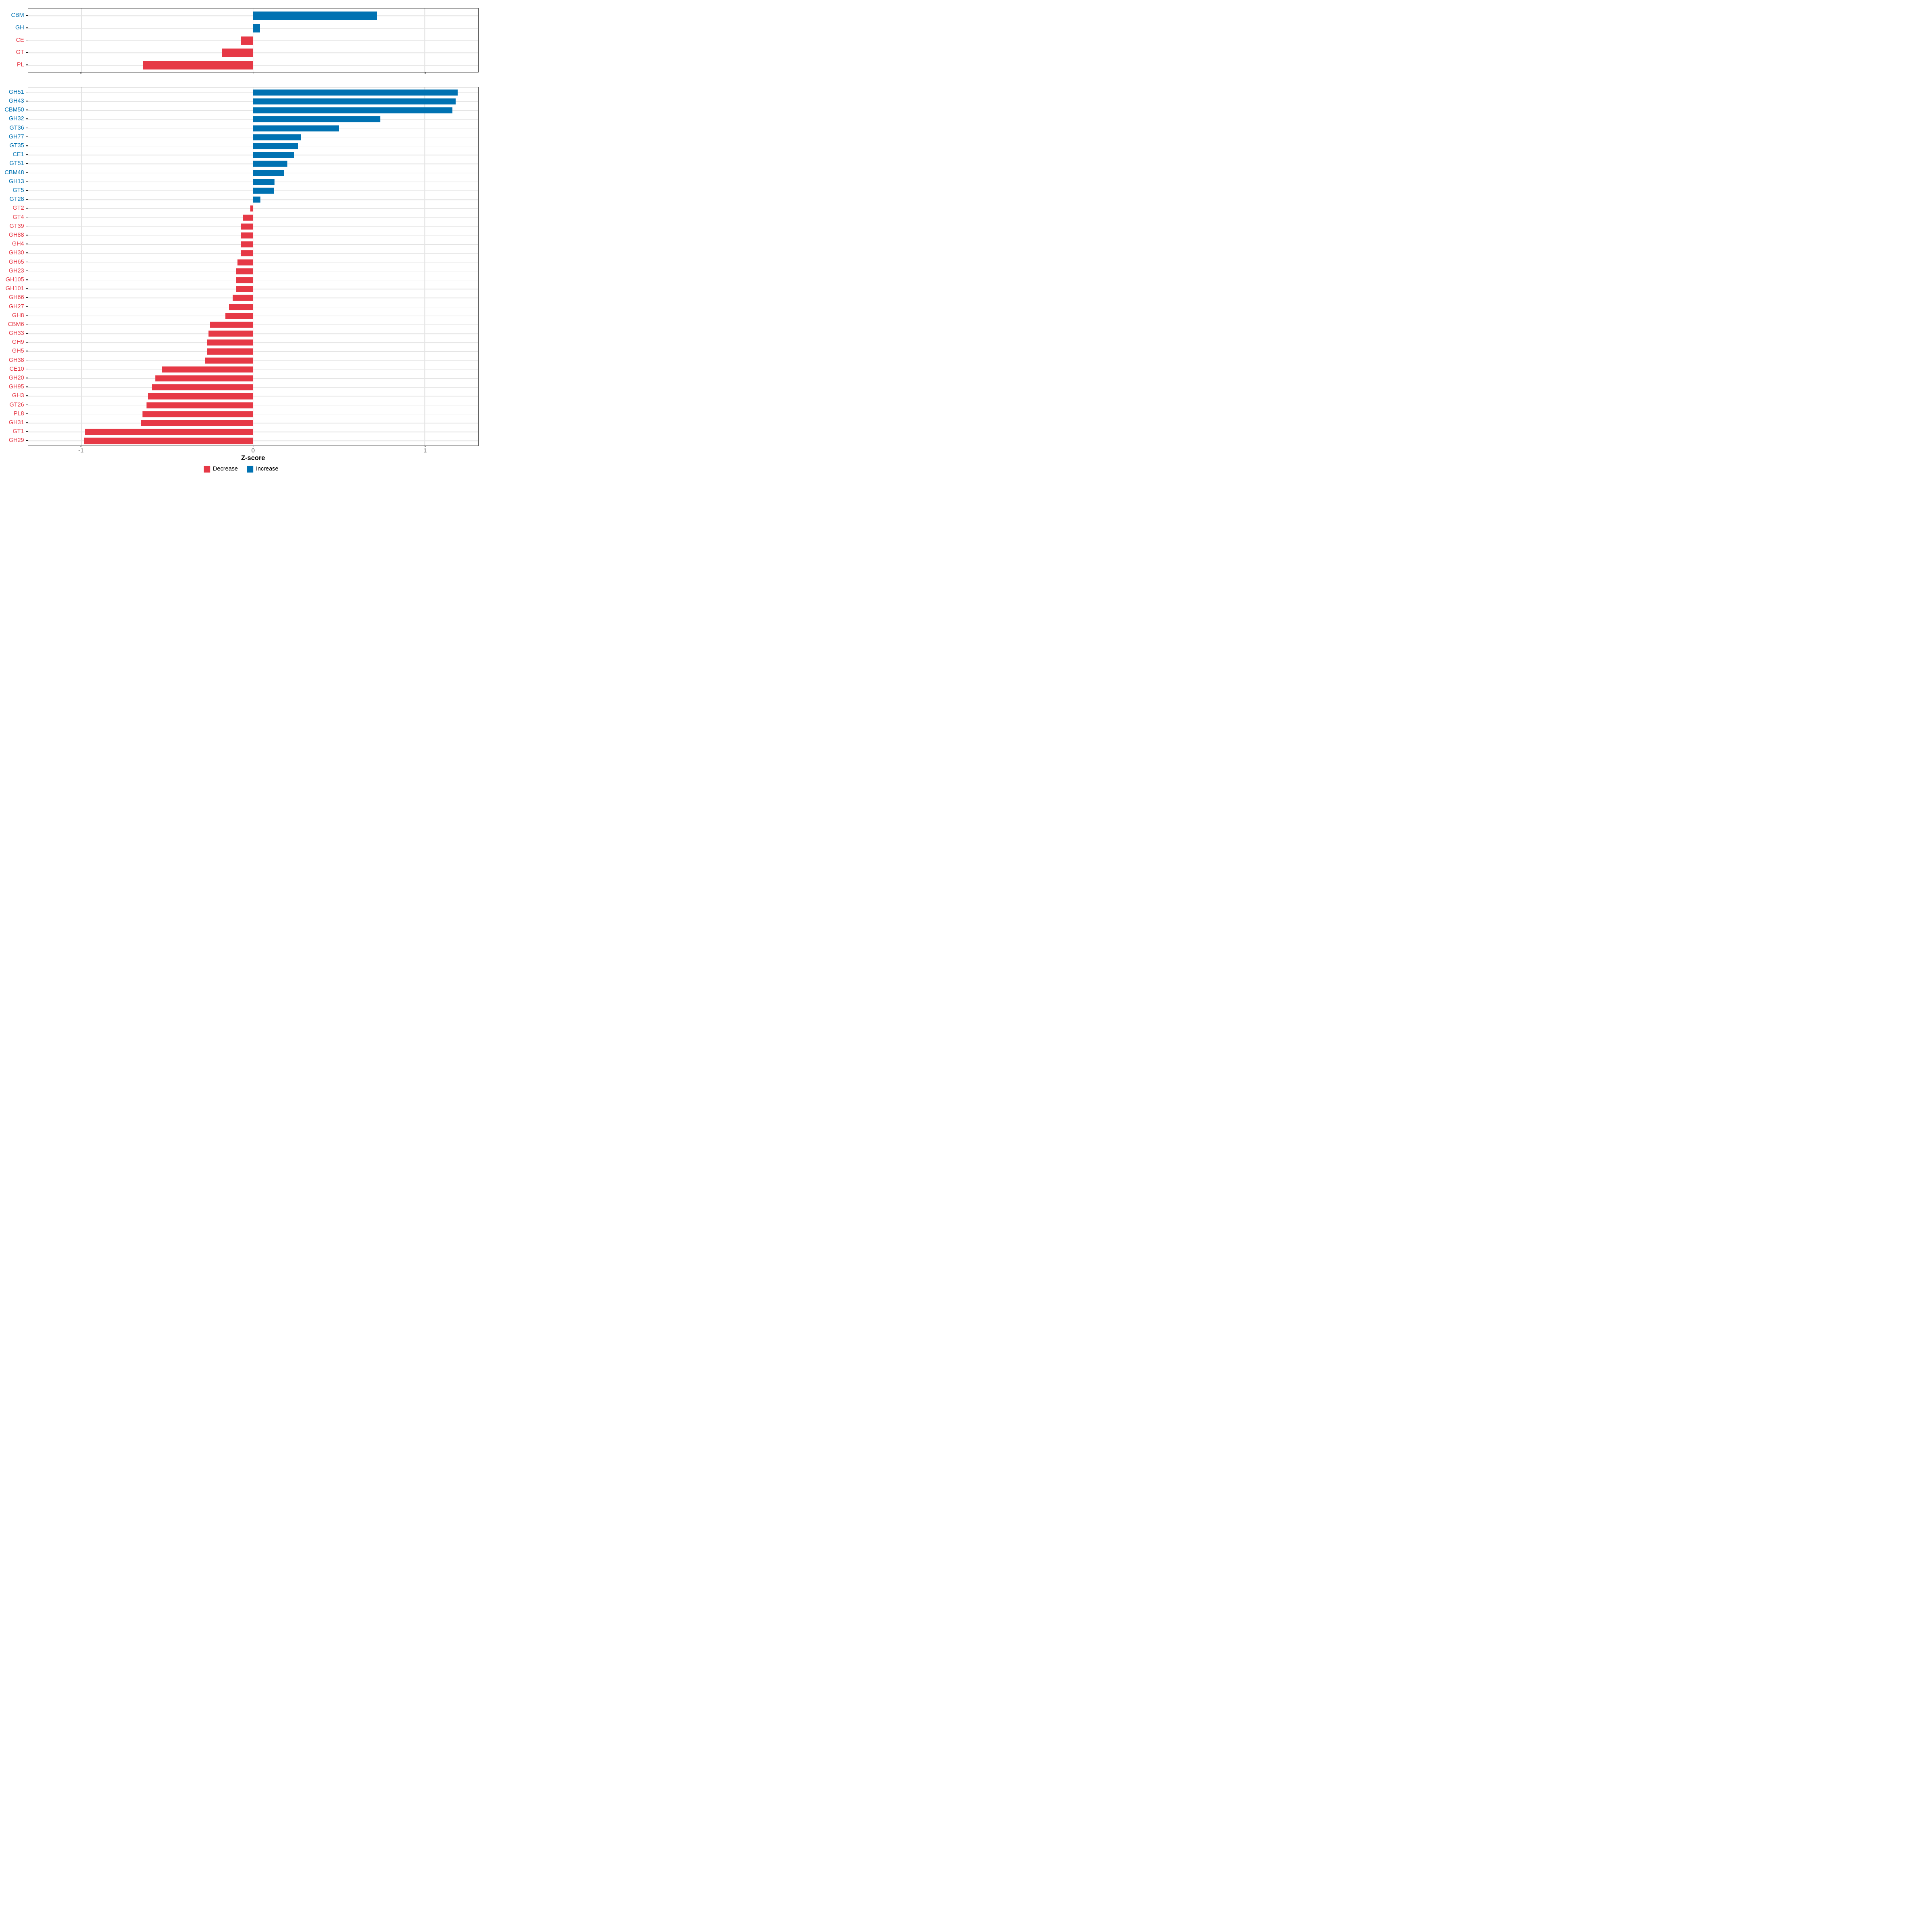  Describe the element at coordinates (274, 155) in the screenshot. I see `bar-ce1` at that location.